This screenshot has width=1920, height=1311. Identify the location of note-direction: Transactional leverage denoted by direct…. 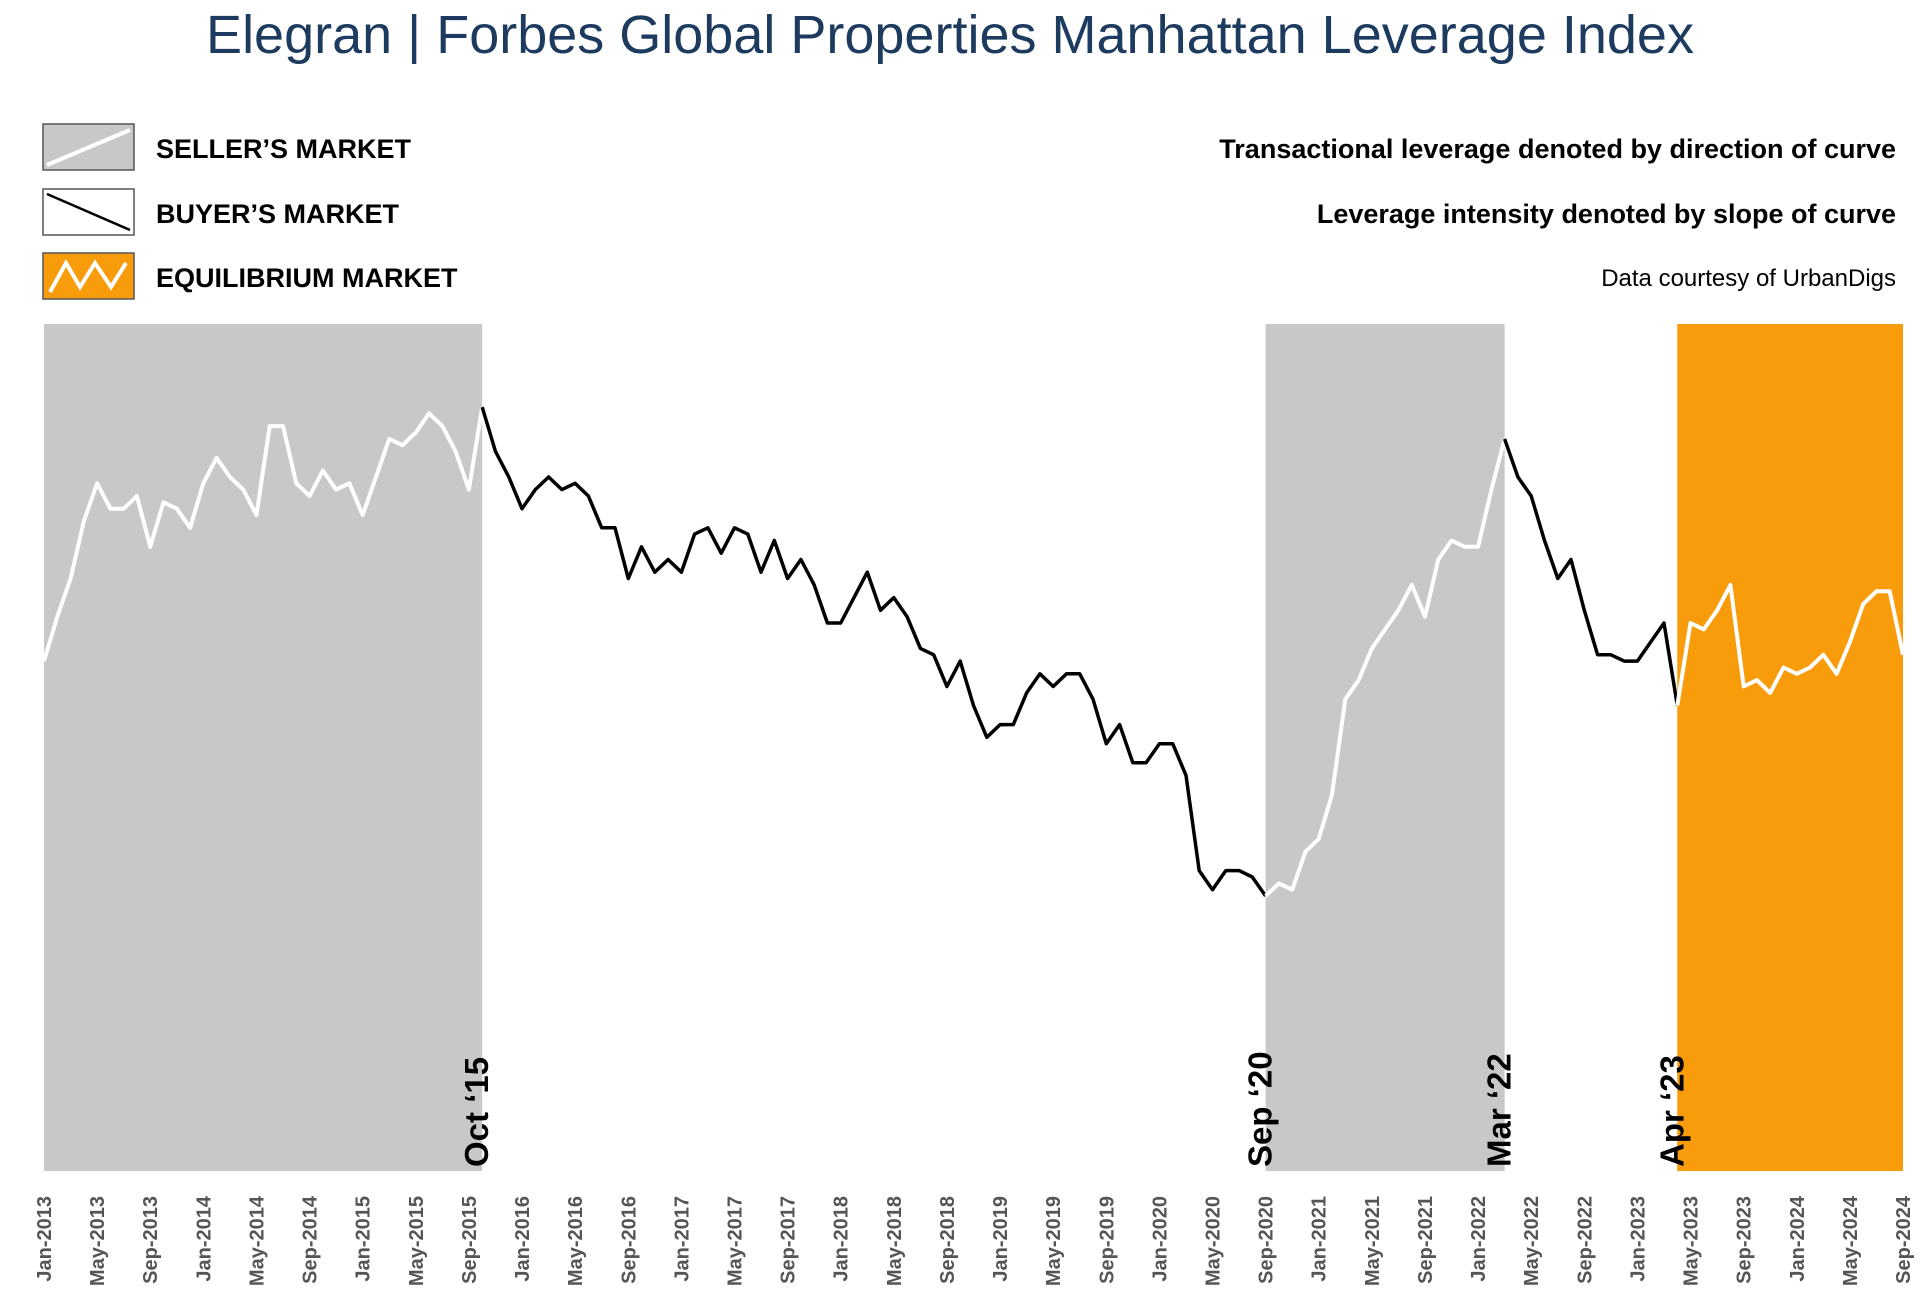
(1557, 149).